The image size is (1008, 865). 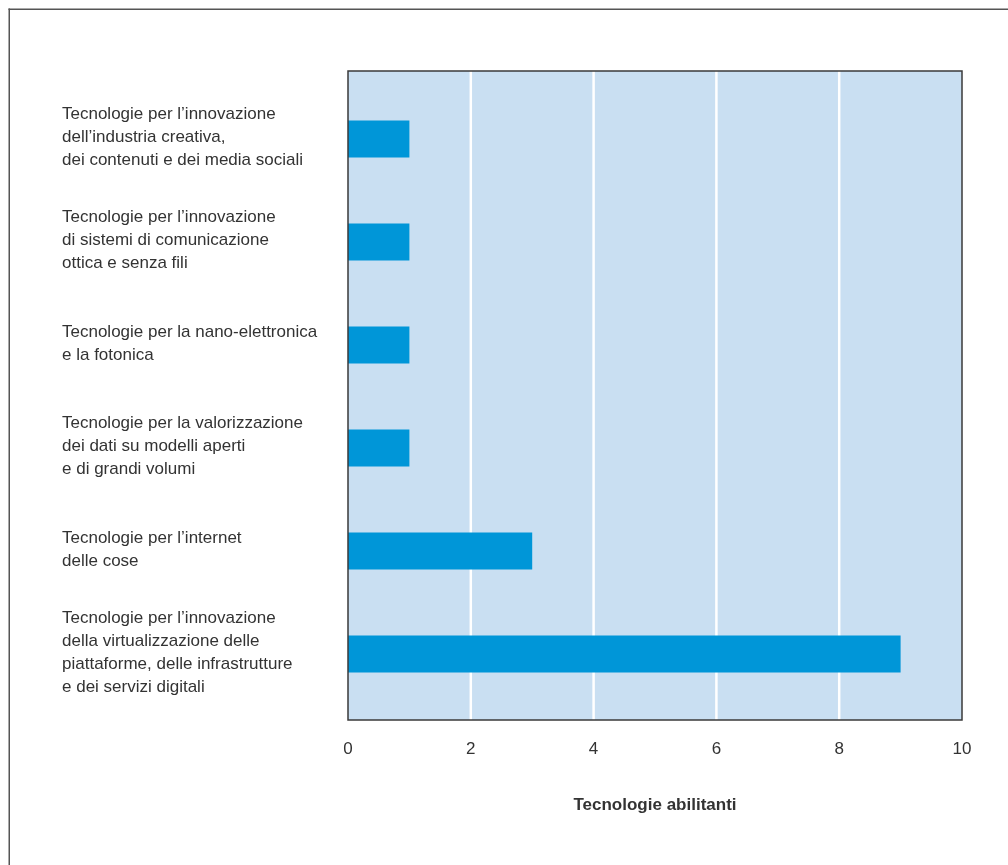 What do you see at coordinates (182, 445) in the screenshot?
I see `y-tick-label: Tecnologie per la valorizzazione dei dati su modelli aperti e di grandi volumi` at bounding box center [182, 445].